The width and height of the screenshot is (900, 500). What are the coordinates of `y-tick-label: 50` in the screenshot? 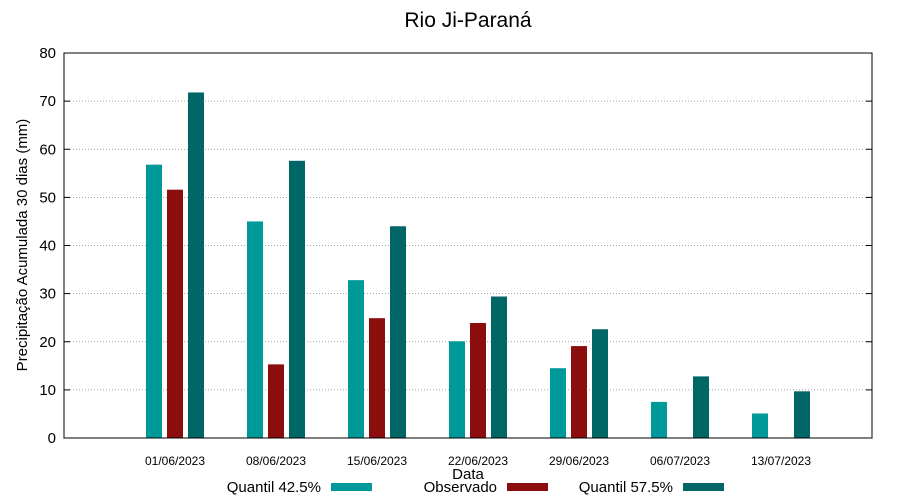 It's located at (47, 197).